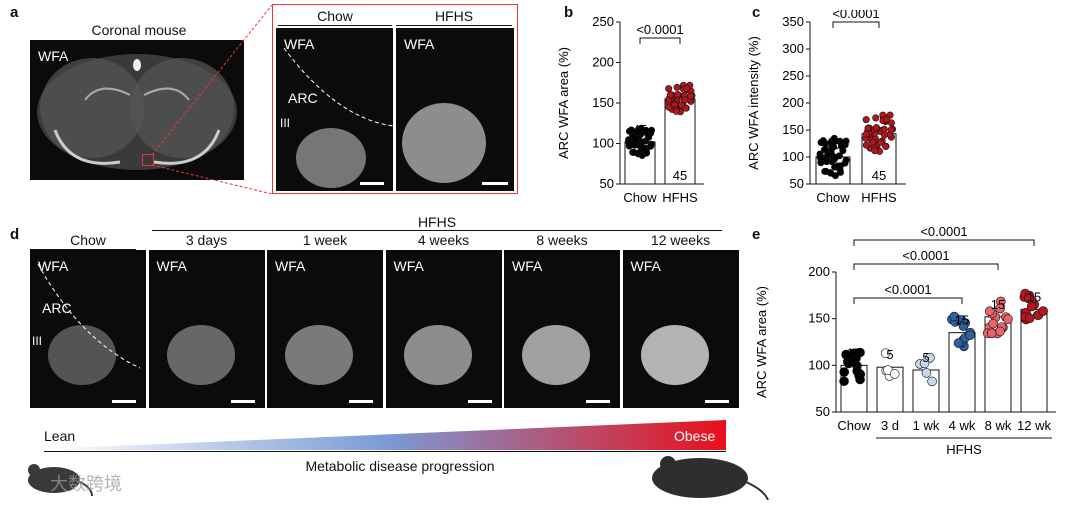  I want to click on x-tick-label: 12 wk, so click(1034, 425).